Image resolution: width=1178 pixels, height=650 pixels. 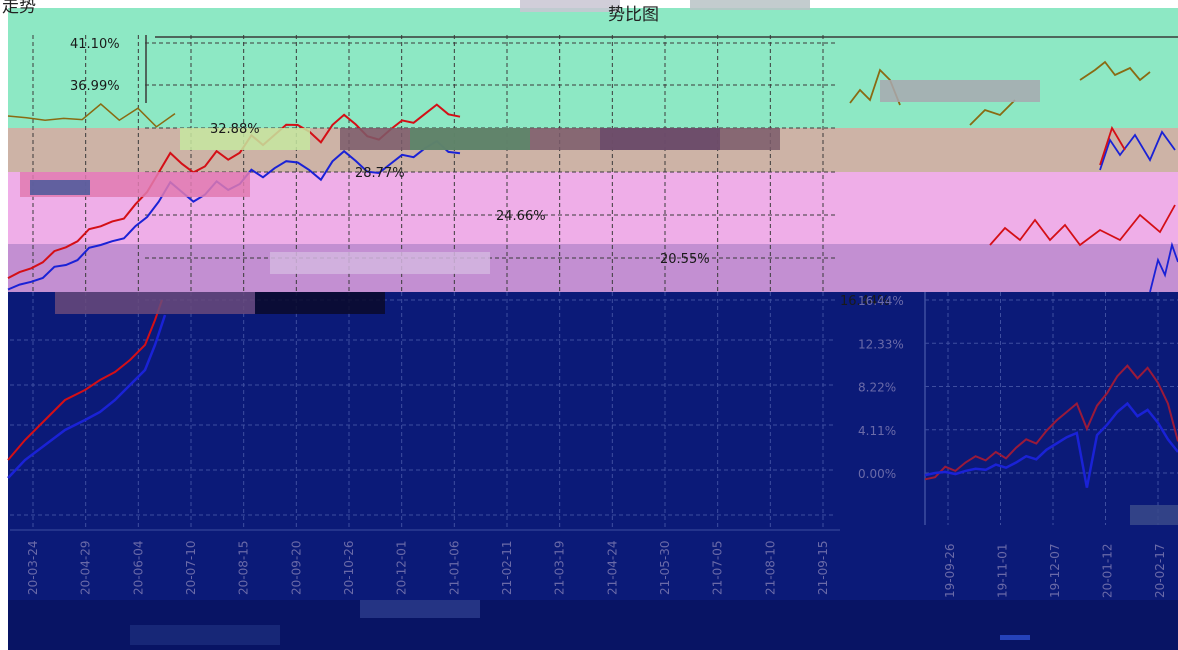 I want to click on left-y-tick: 36.99%, so click(x=95, y=86).